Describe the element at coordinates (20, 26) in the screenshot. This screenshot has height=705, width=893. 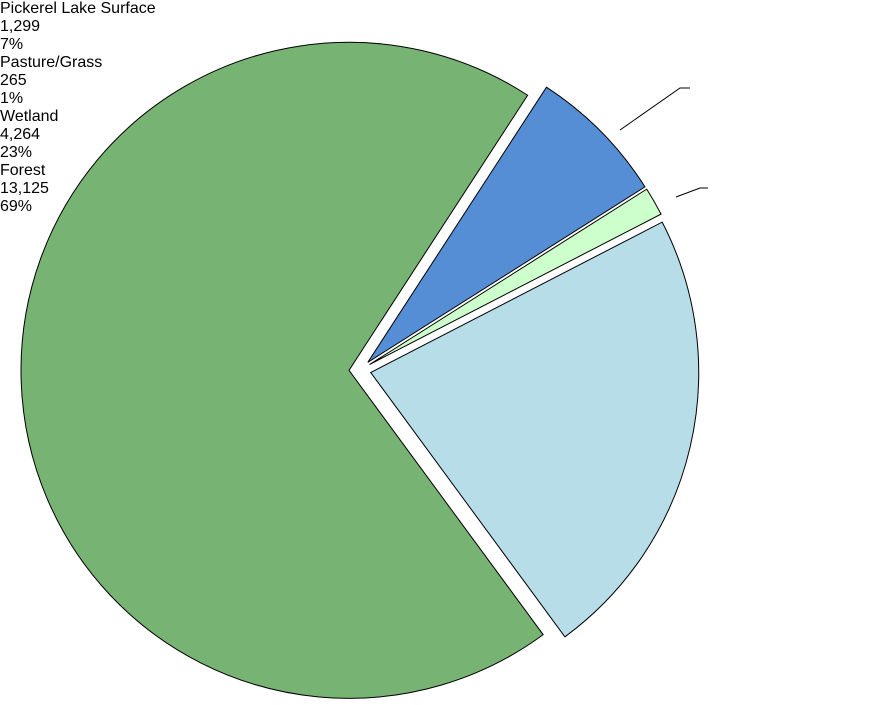
I see `slice-value: 1,299` at that location.